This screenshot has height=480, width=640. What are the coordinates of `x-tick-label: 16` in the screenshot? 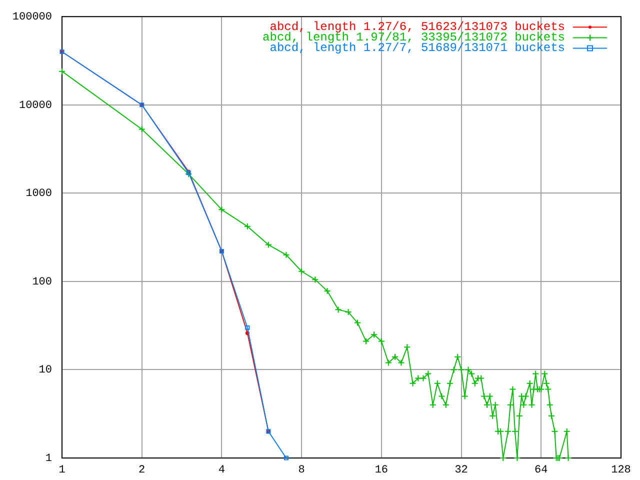 It's located at (381, 470).